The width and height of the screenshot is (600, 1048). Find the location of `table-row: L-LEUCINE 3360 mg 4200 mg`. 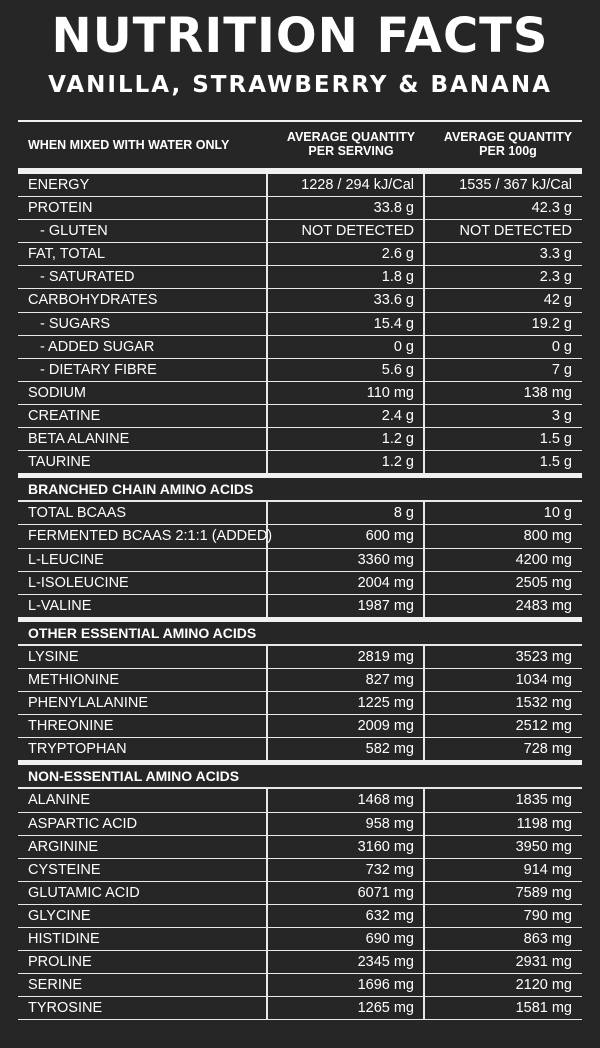

table-row: L-LEUCINE 3360 mg 4200 mg is located at coordinates (300, 560).